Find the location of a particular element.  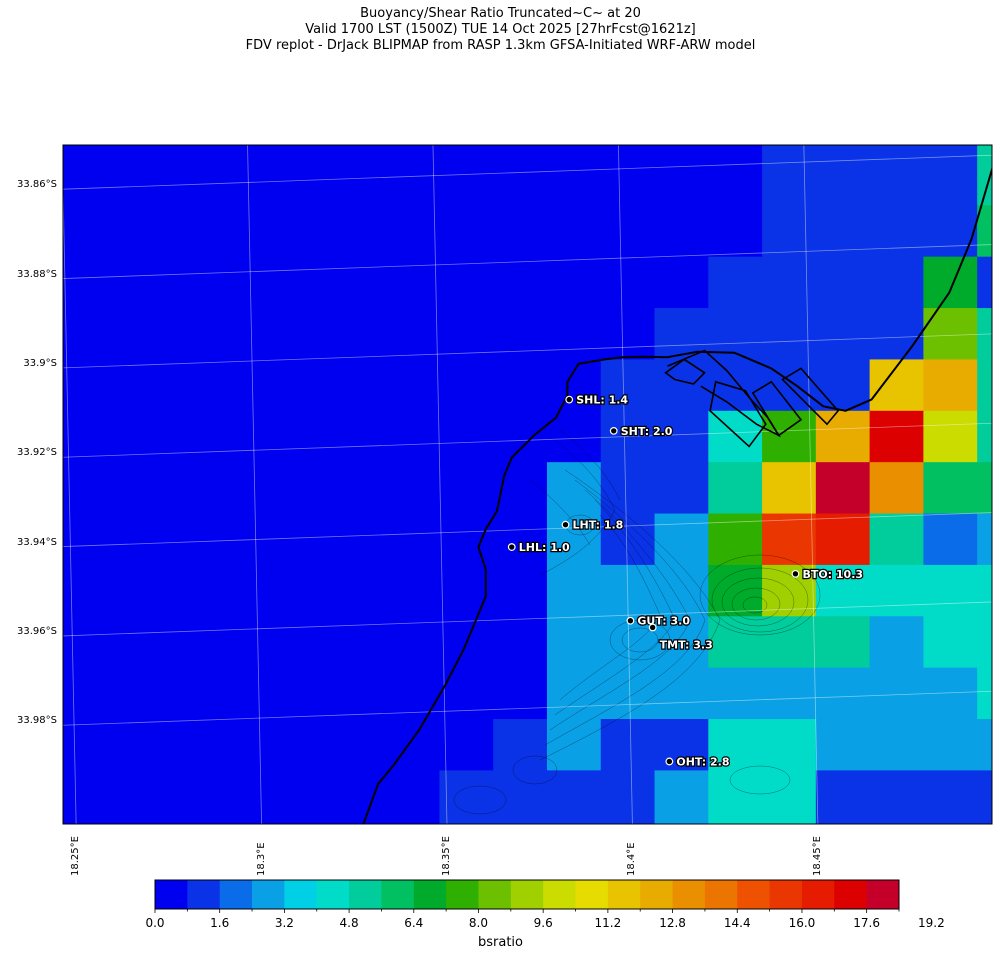

colorbar-tick-label: 6.4 is located at coordinates (414, 923).